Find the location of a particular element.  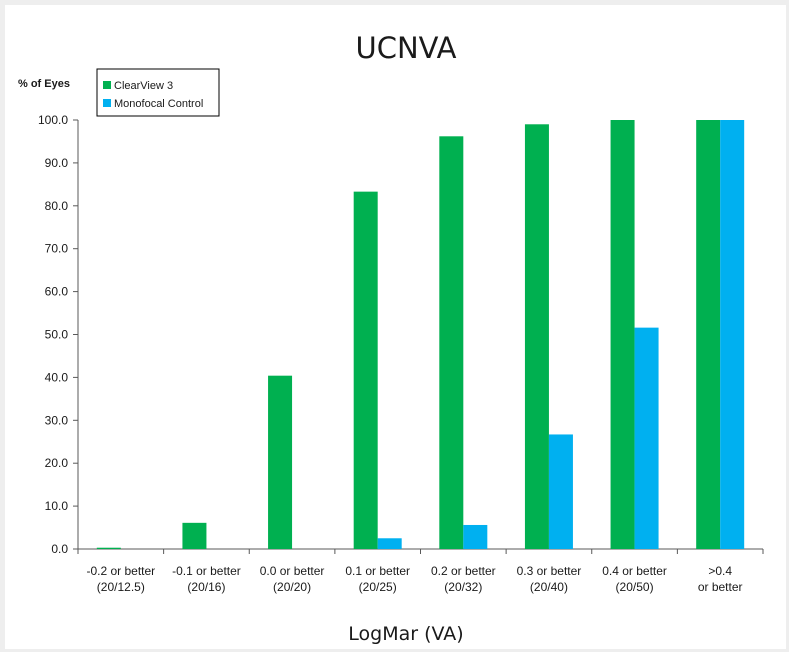

y-axis-label: % of Eyes is located at coordinates (44, 84).